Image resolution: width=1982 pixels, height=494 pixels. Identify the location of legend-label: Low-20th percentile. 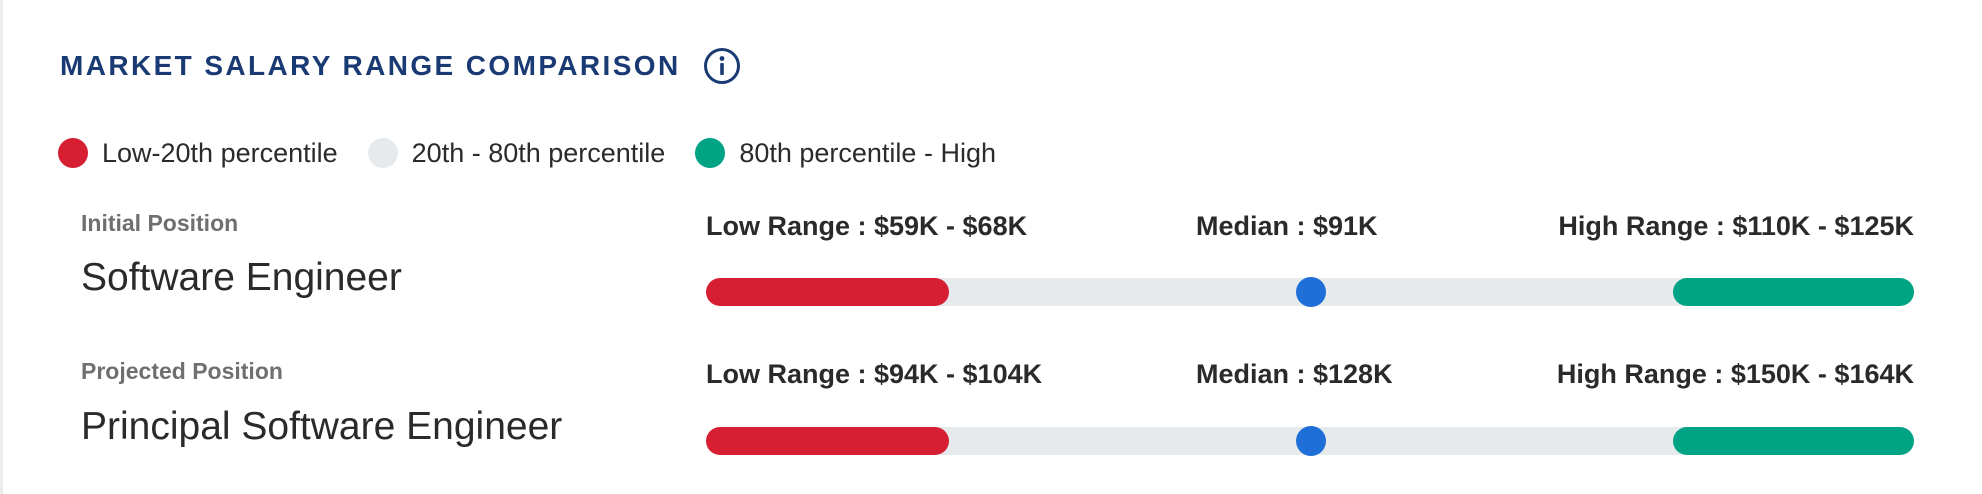
(220, 153).